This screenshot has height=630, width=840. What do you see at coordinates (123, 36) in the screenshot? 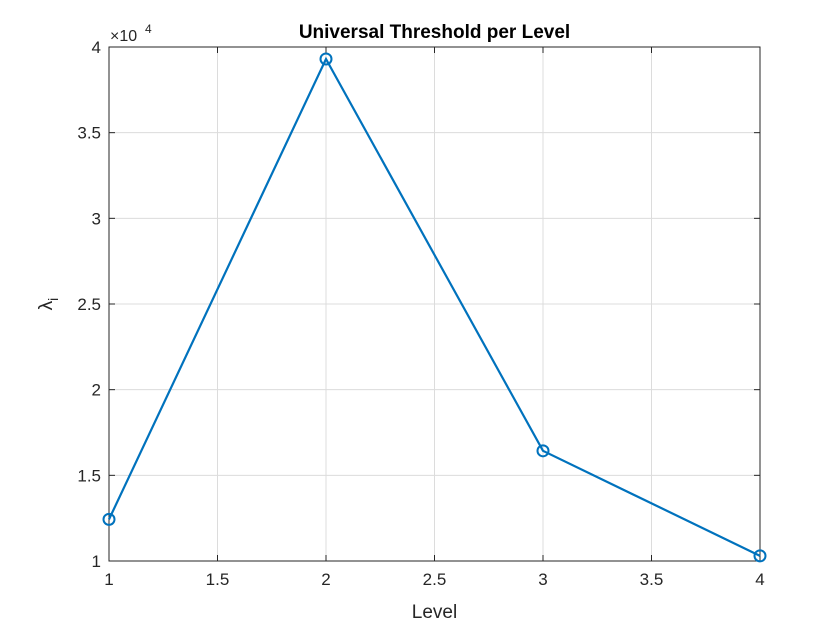
I see `y-exponent-base: ×10` at bounding box center [123, 36].